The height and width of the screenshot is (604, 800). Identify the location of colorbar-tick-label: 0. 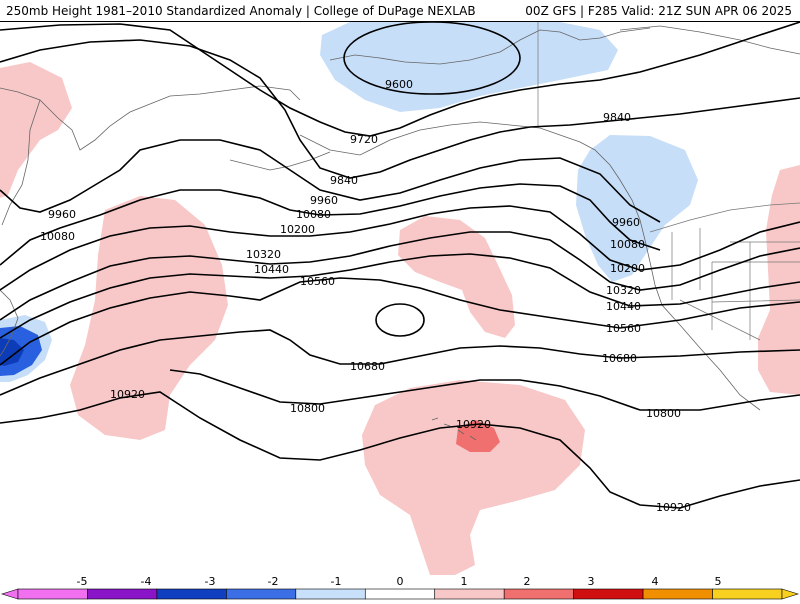
(400, 581).